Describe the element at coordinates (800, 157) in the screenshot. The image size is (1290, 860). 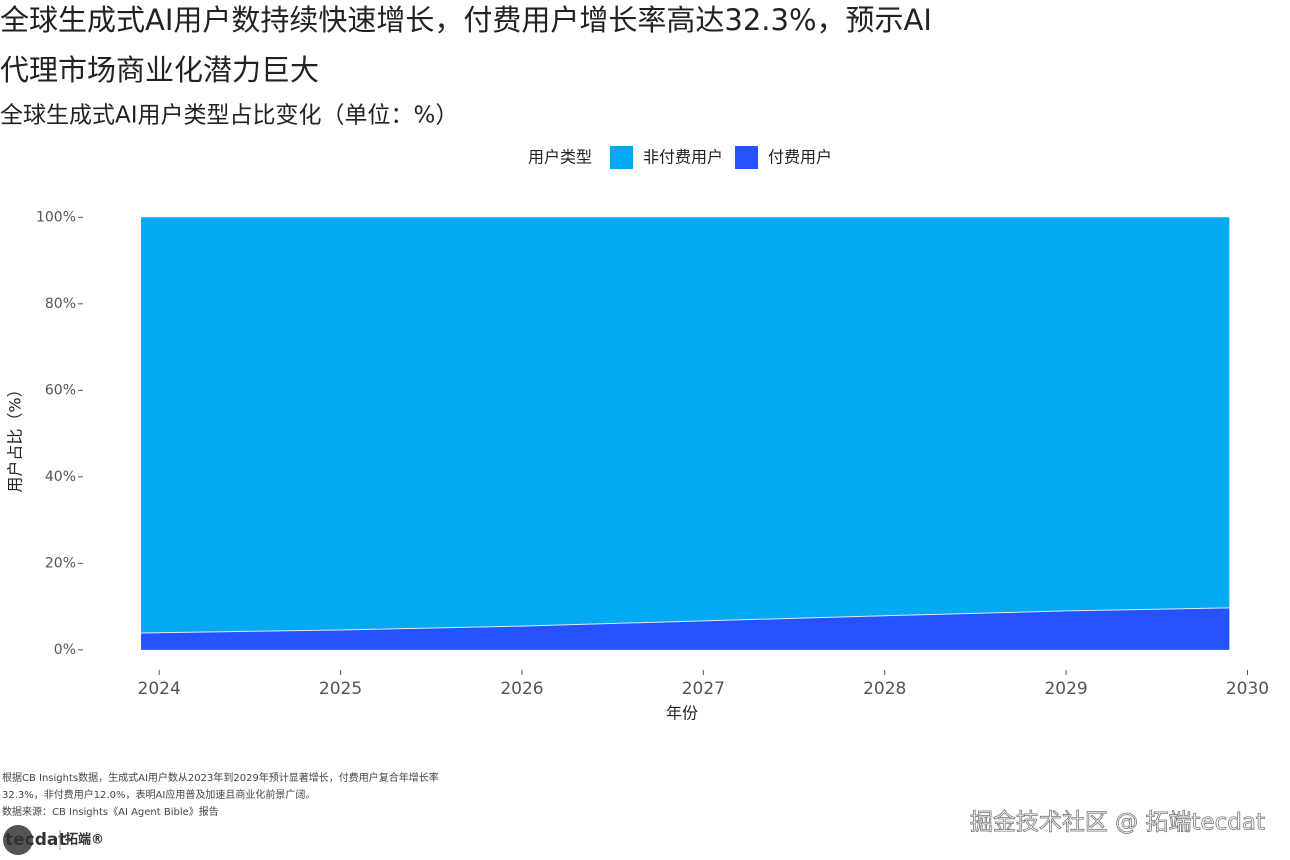
I see `legend-label: 付费用户` at that location.